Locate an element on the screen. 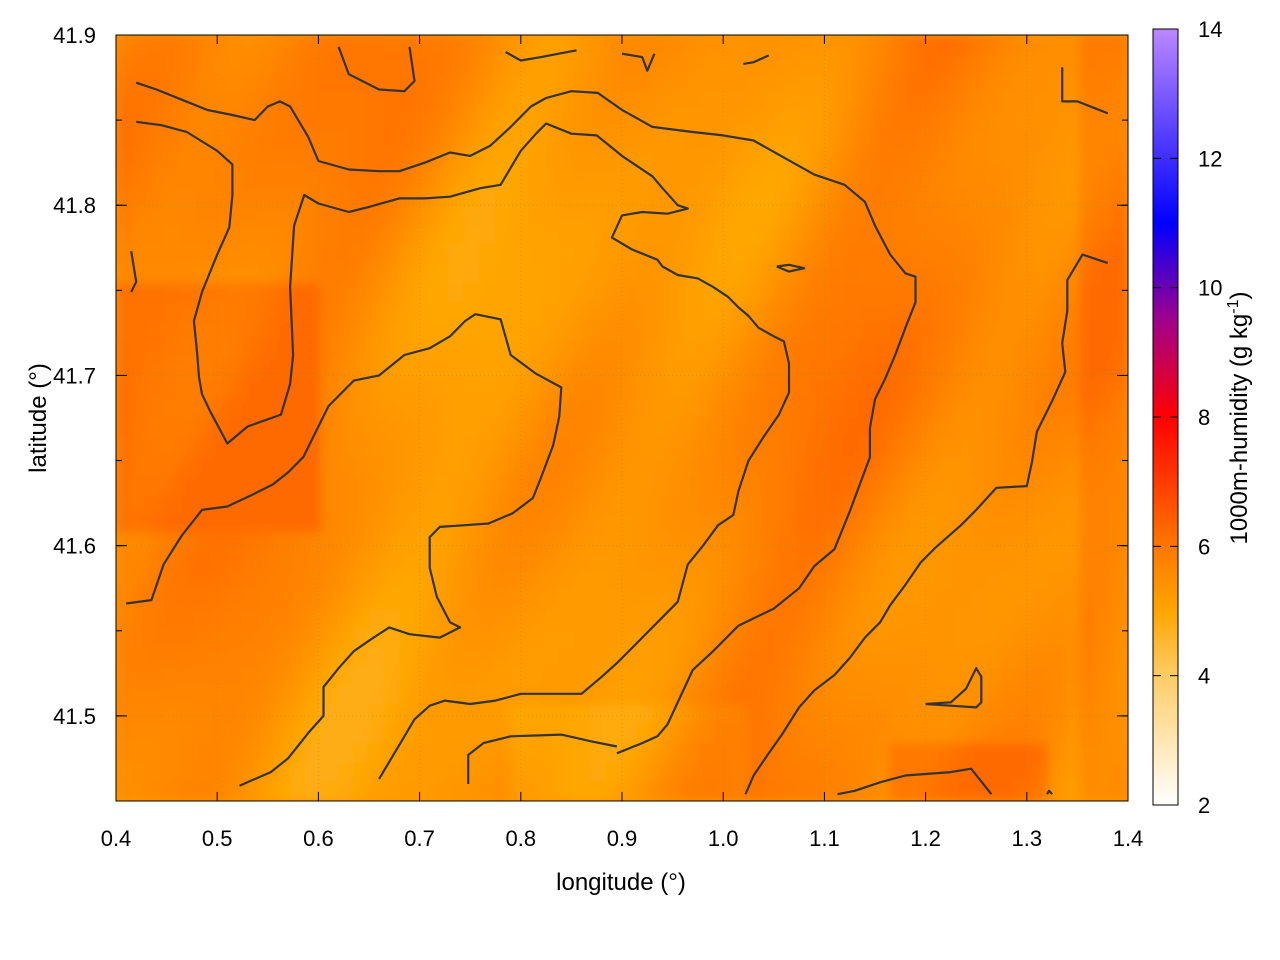  contour-line is located at coordinates (756, 59).